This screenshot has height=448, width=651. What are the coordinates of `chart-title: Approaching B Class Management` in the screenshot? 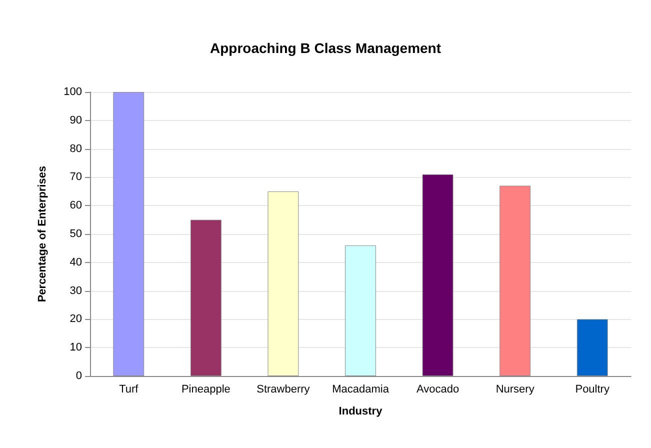 It's located at (326, 48).